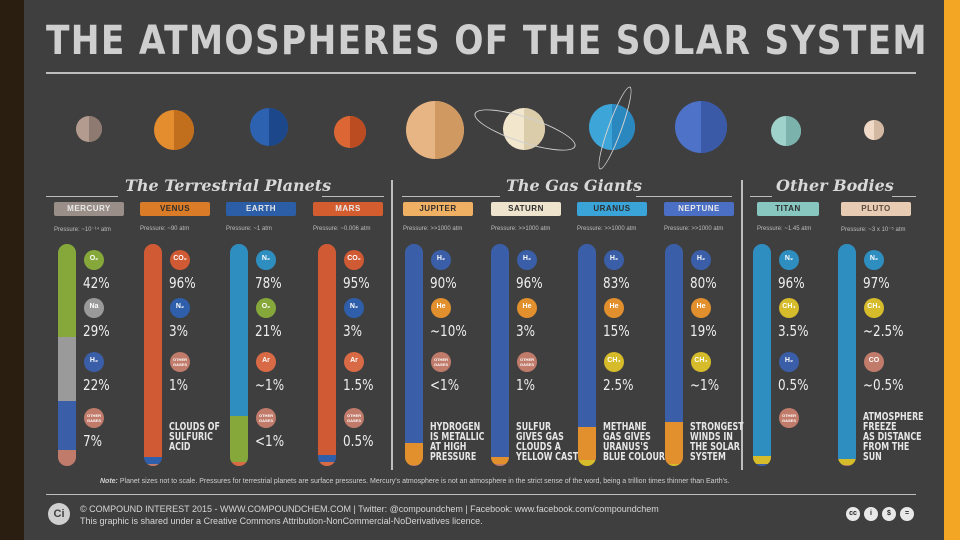 The height and width of the screenshot is (540, 960). Describe the element at coordinates (587, 355) in the screenshot. I see `composition-bar-uranus` at that location.